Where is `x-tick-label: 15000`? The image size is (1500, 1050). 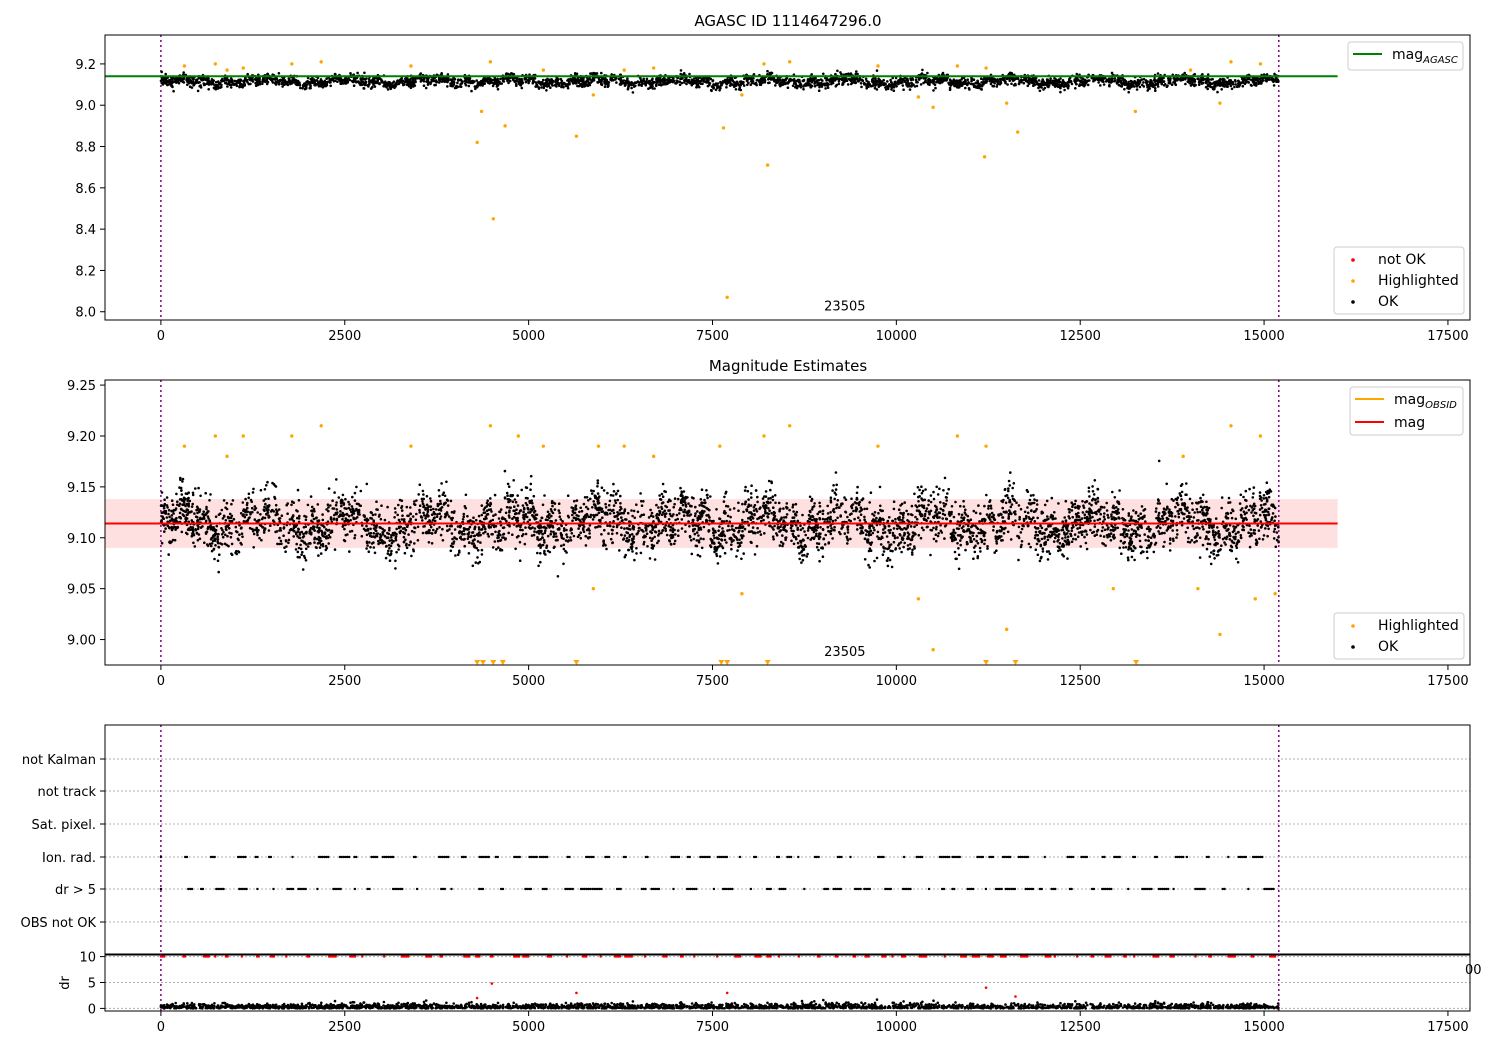 x-tick-label: 15000 is located at coordinates (1263, 336).